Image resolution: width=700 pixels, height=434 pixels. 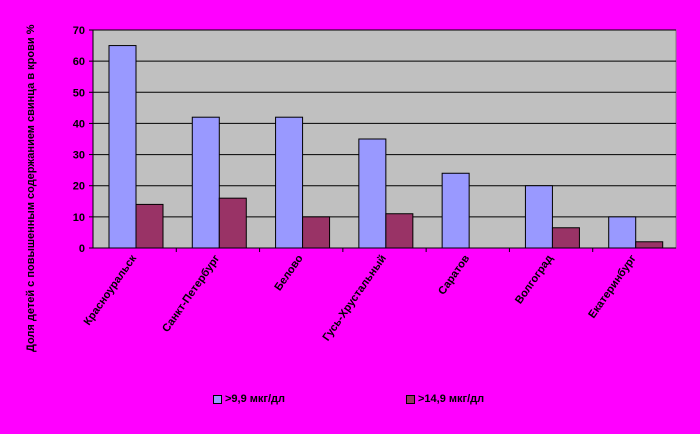 What do you see at coordinates (79, 187) in the screenshot?
I see `y-tick-label: 20` at bounding box center [79, 187].